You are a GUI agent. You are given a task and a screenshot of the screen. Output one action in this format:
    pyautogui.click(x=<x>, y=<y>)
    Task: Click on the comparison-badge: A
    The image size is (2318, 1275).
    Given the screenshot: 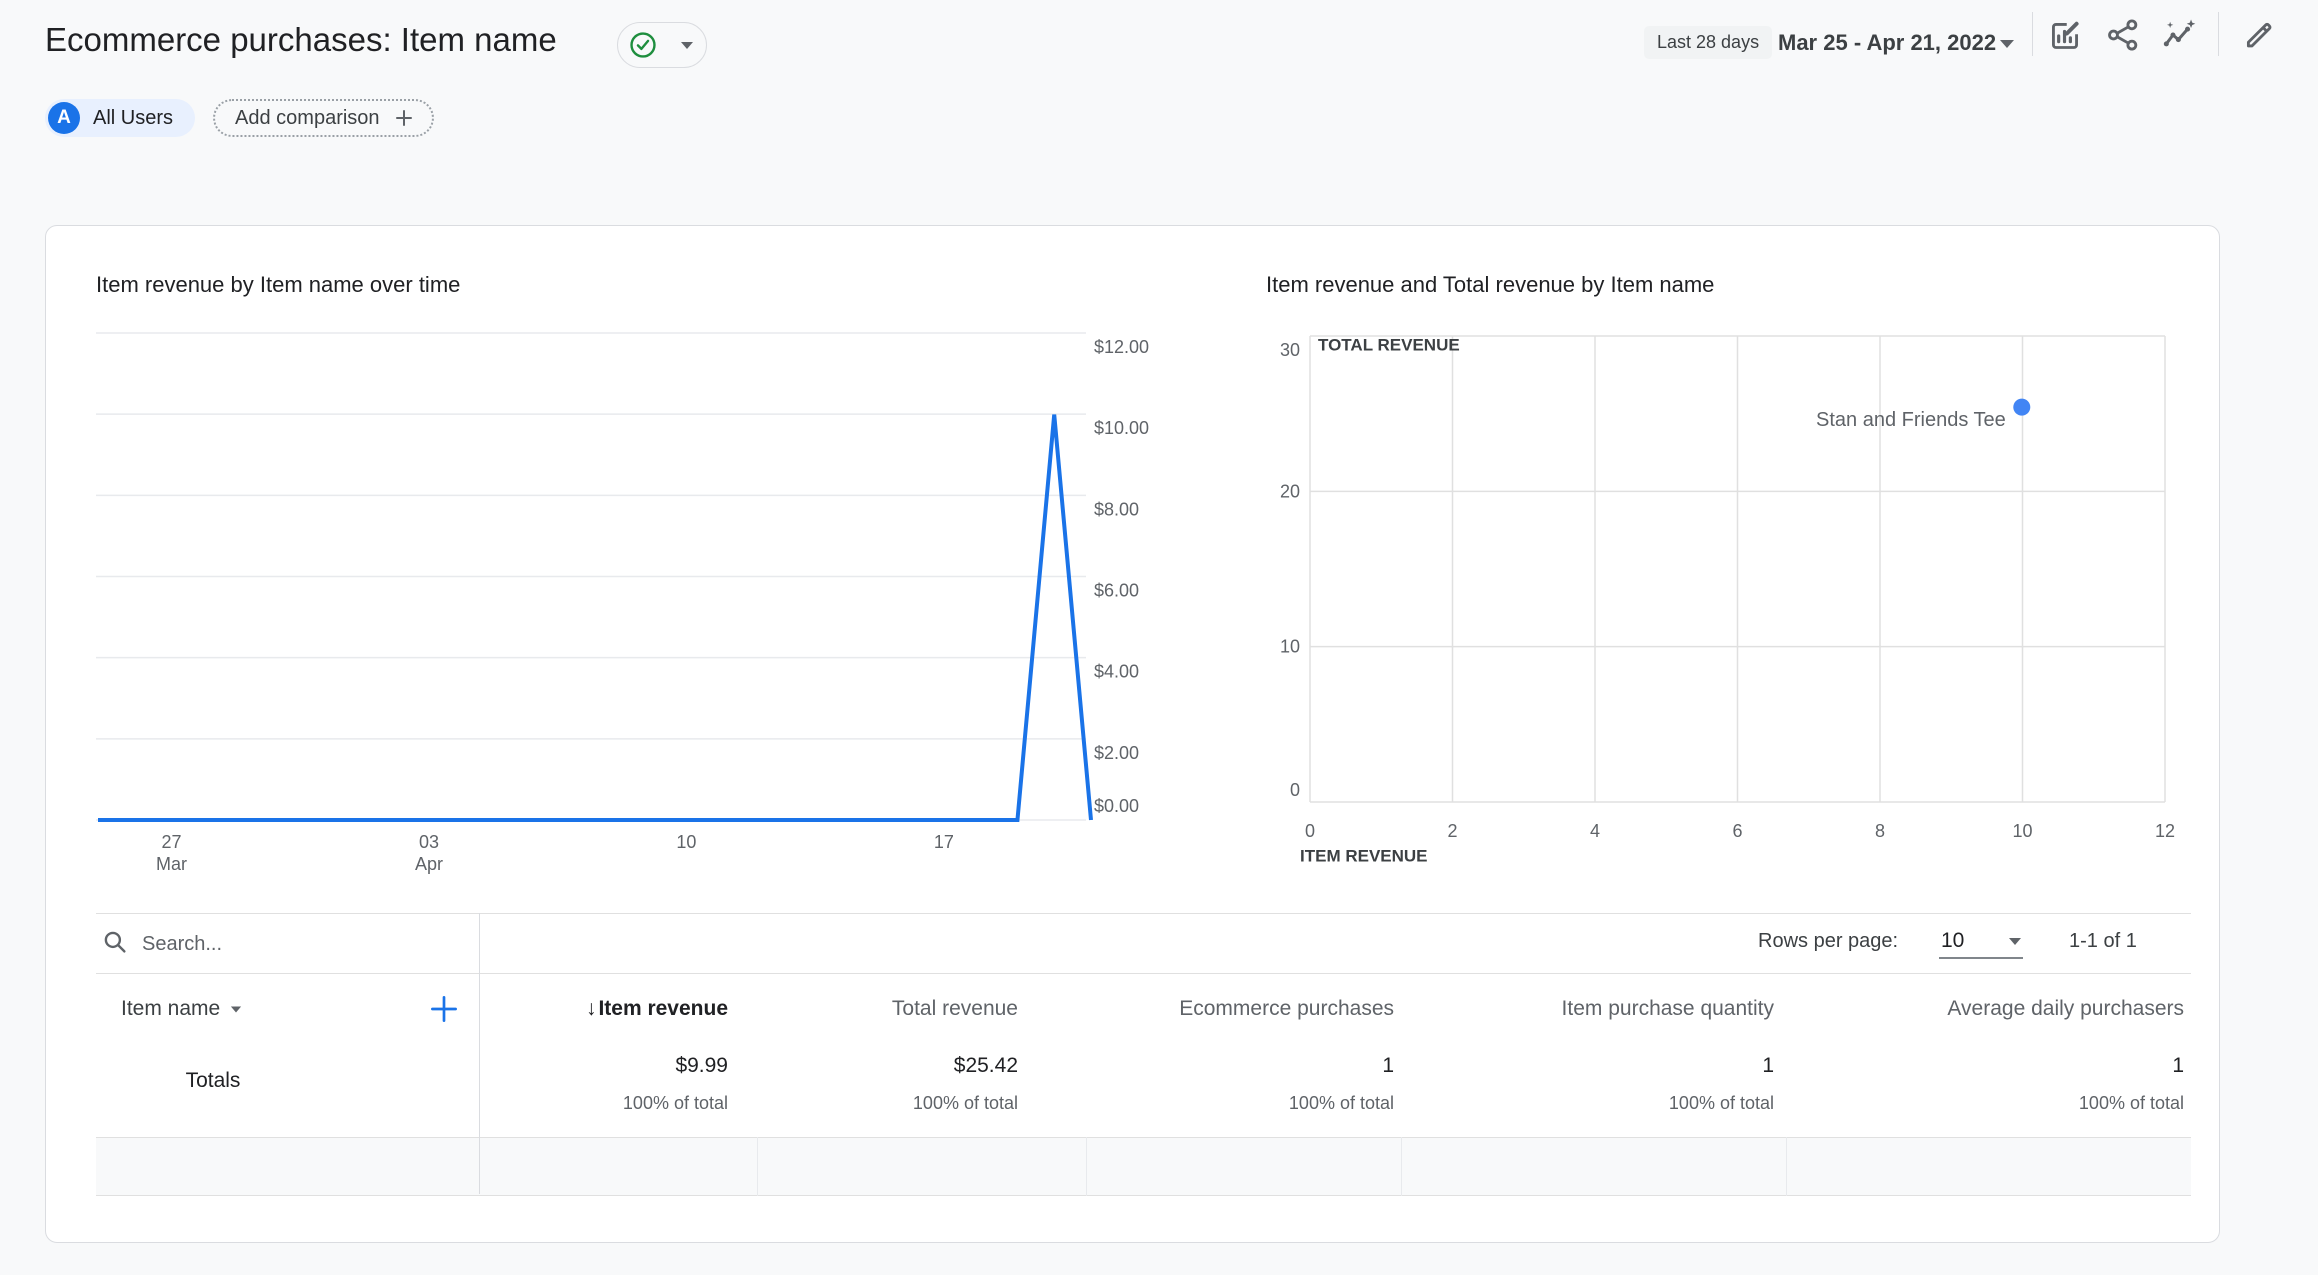 What is the action you would take?
    pyautogui.click(x=64, y=118)
    